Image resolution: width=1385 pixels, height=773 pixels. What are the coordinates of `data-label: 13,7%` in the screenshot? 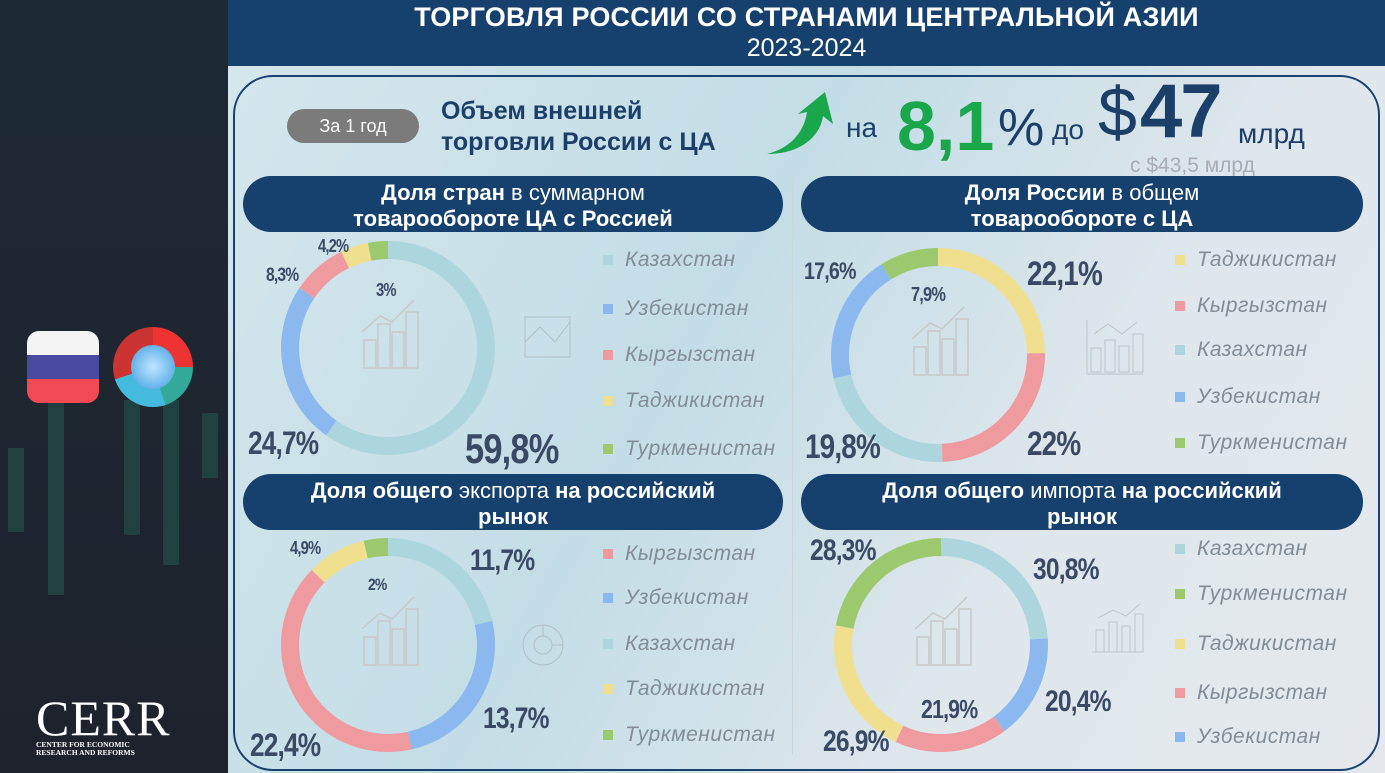 It's located at (516, 718).